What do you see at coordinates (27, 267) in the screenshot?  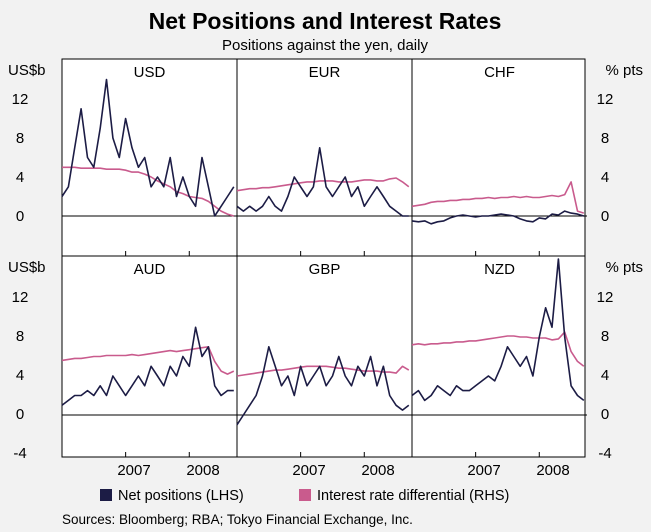 I see `left-unit-bottom: US$b` at bounding box center [27, 267].